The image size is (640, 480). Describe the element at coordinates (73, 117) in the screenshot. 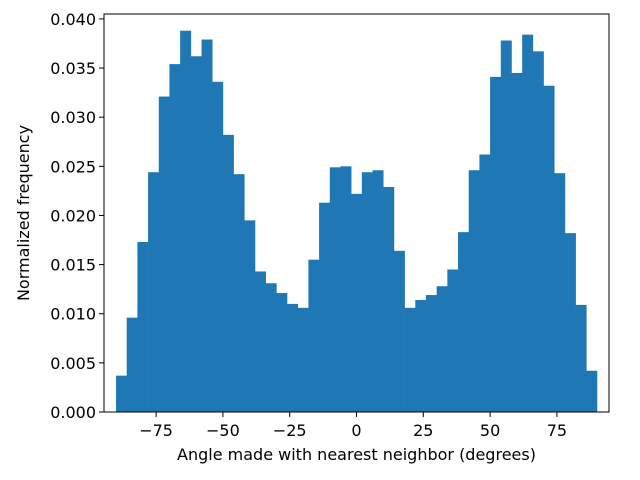

I see `y-tick-label: 0.030` at that location.